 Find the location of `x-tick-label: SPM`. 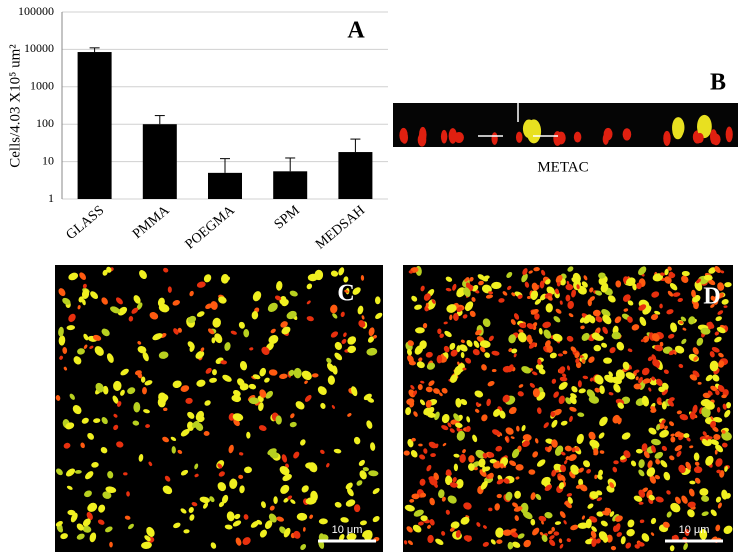

x-tick-label: SPM is located at coordinates (288, 218).